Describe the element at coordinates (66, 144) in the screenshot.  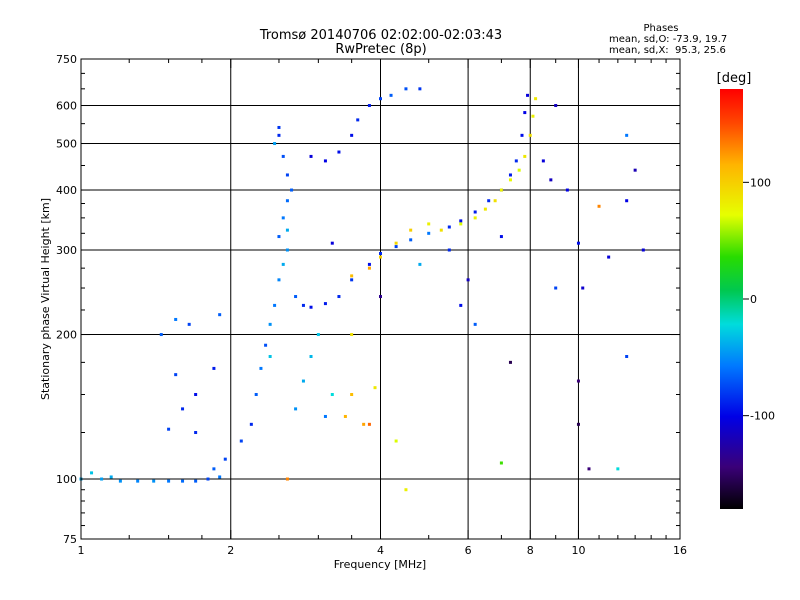
I see `y-tick-label: 500` at that location.